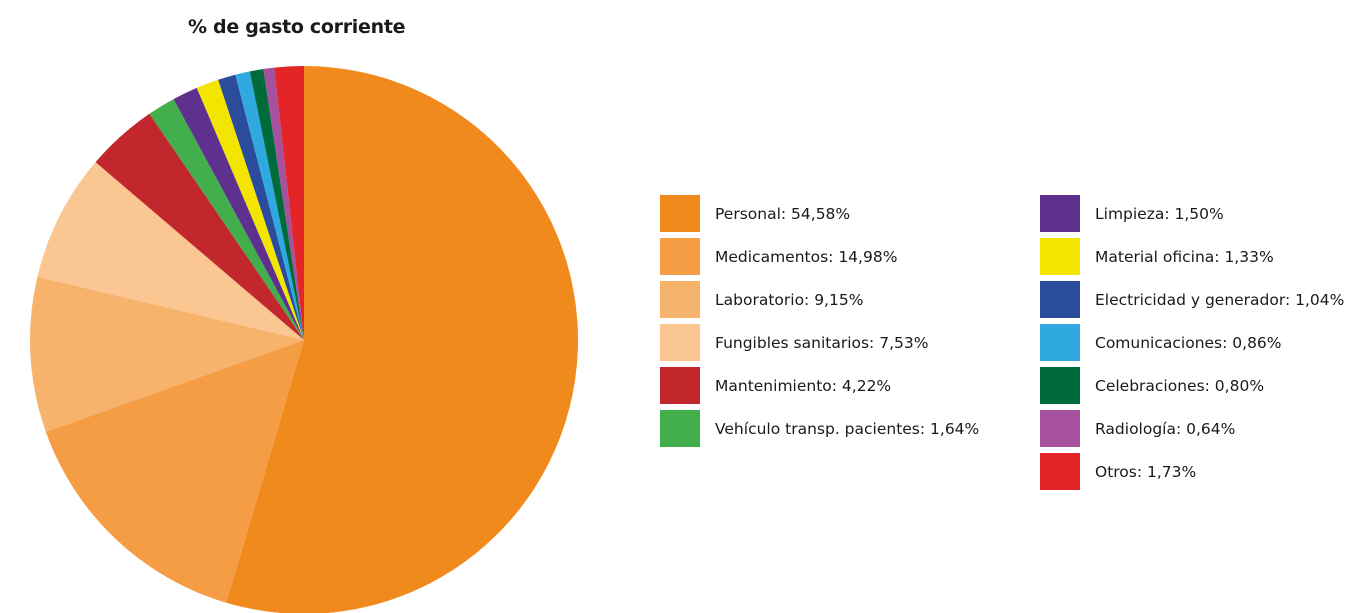 This screenshot has width=1361, height=613. Describe the element at coordinates (1184, 256) in the screenshot. I see `legend-label-7: Material oficina: 1,33%` at that location.